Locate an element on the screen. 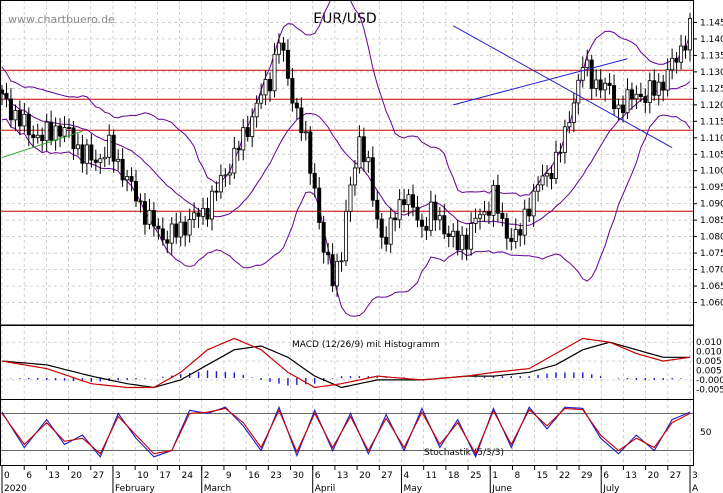 The height and width of the screenshot is (493, 723). x-tick-label: 27 is located at coordinates (98, 476).